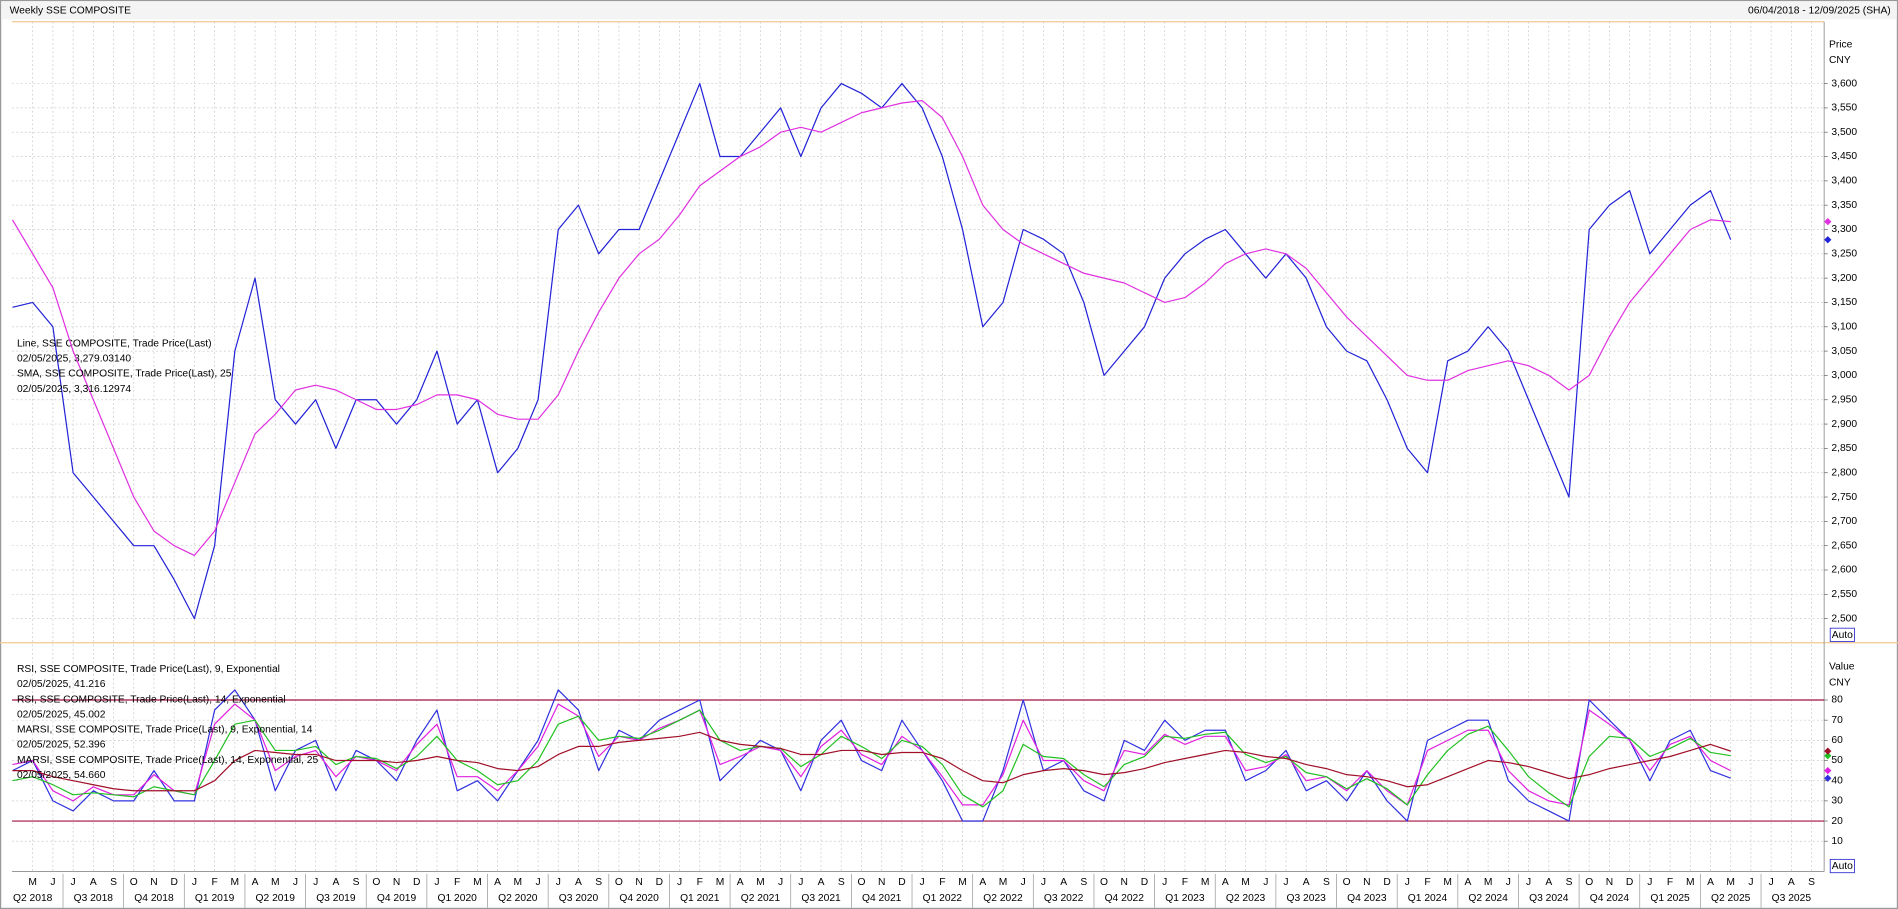 The height and width of the screenshot is (909, 1898). Describe the element at coordinates (761, 898) in the screenshot. I see `quarter-label: Q2 2021` at that location.